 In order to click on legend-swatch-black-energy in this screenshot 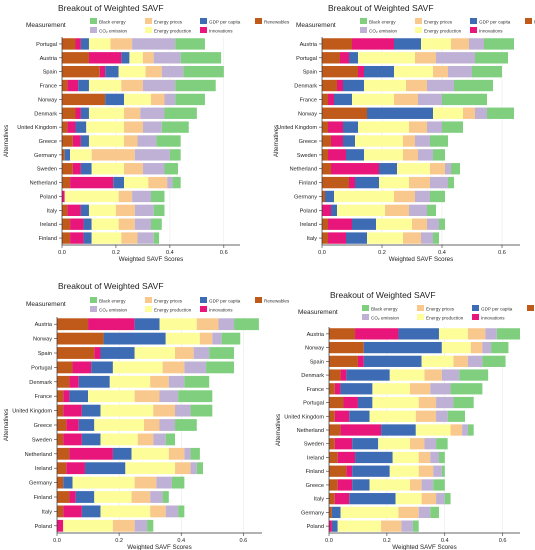, I will do `click(363, 21)`.